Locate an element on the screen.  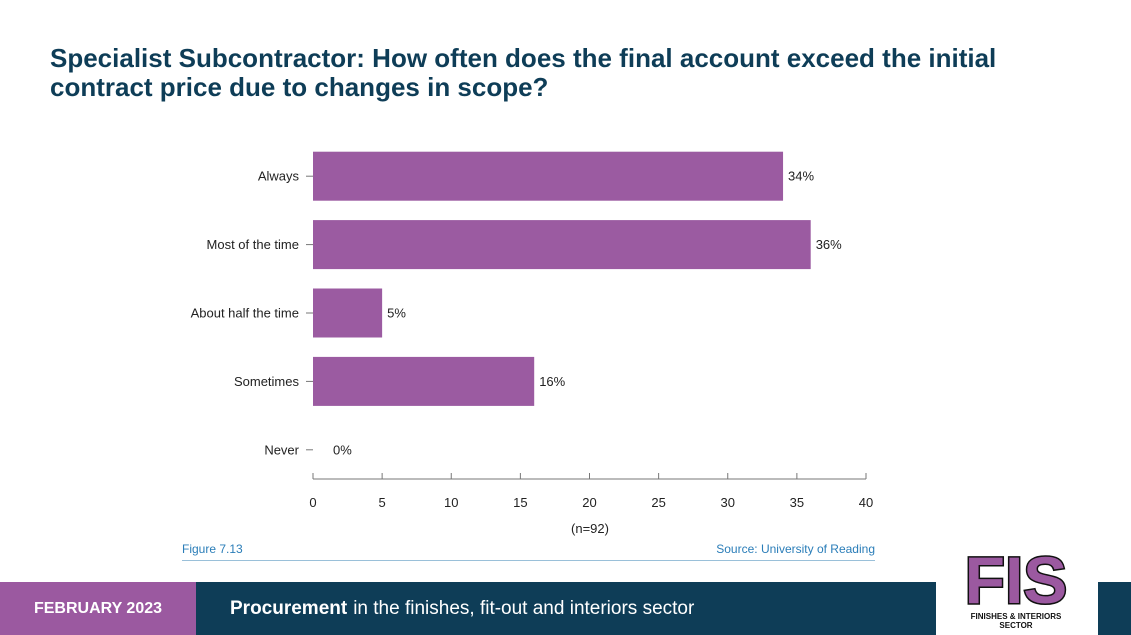
x-tick-label: 25 is located at coordinates (658, 502).